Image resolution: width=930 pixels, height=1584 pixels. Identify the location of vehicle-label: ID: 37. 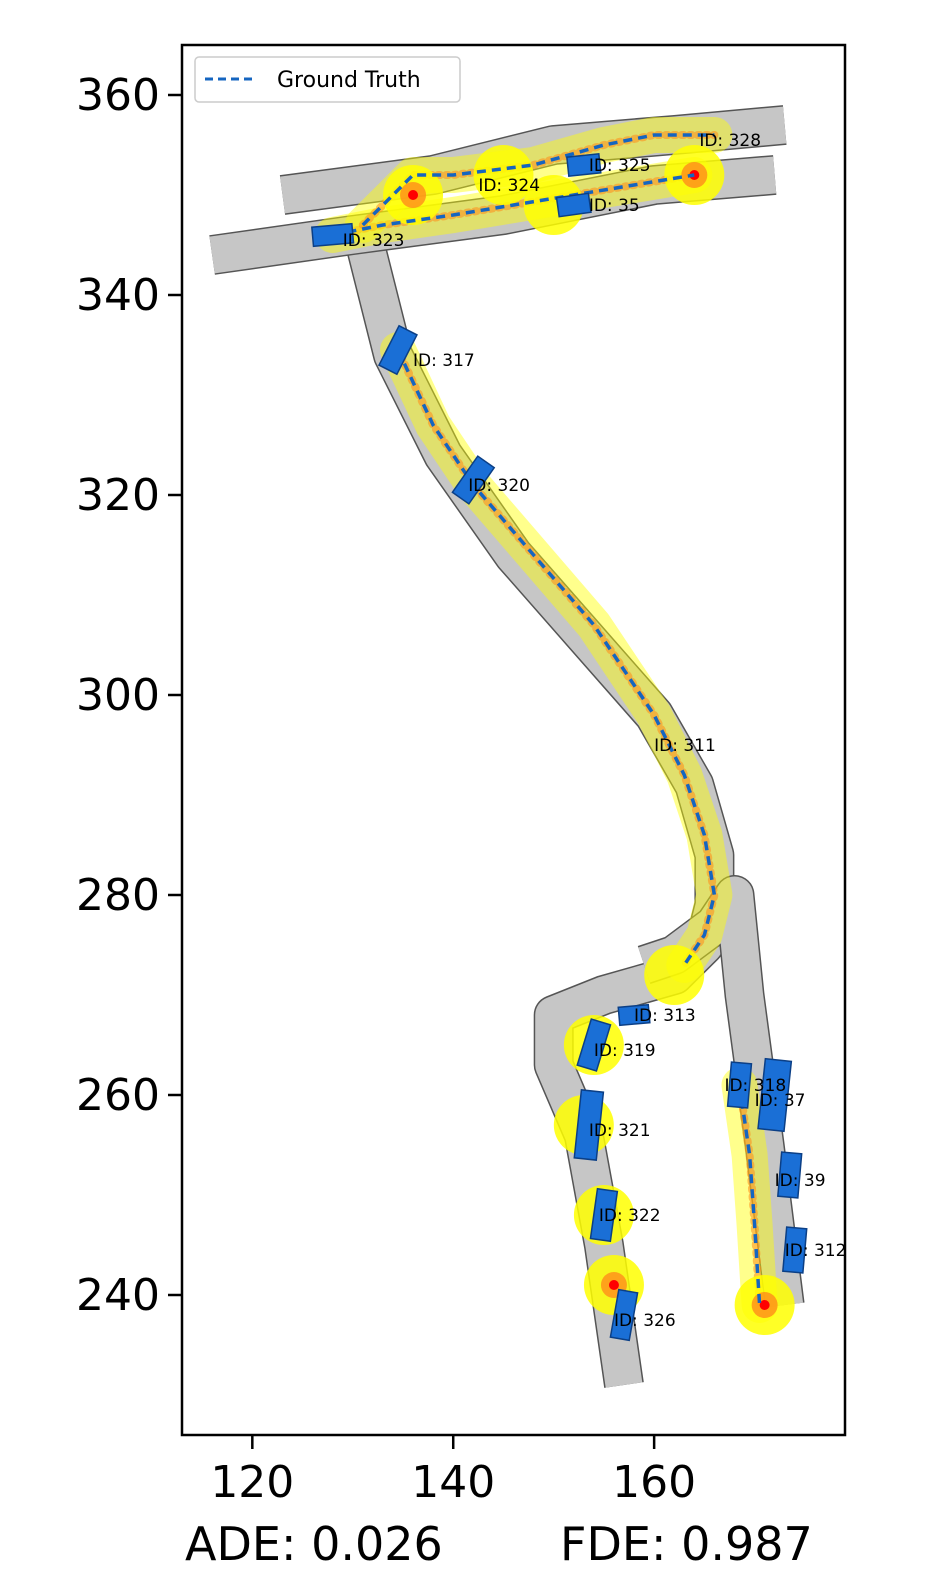
(780, 1101).